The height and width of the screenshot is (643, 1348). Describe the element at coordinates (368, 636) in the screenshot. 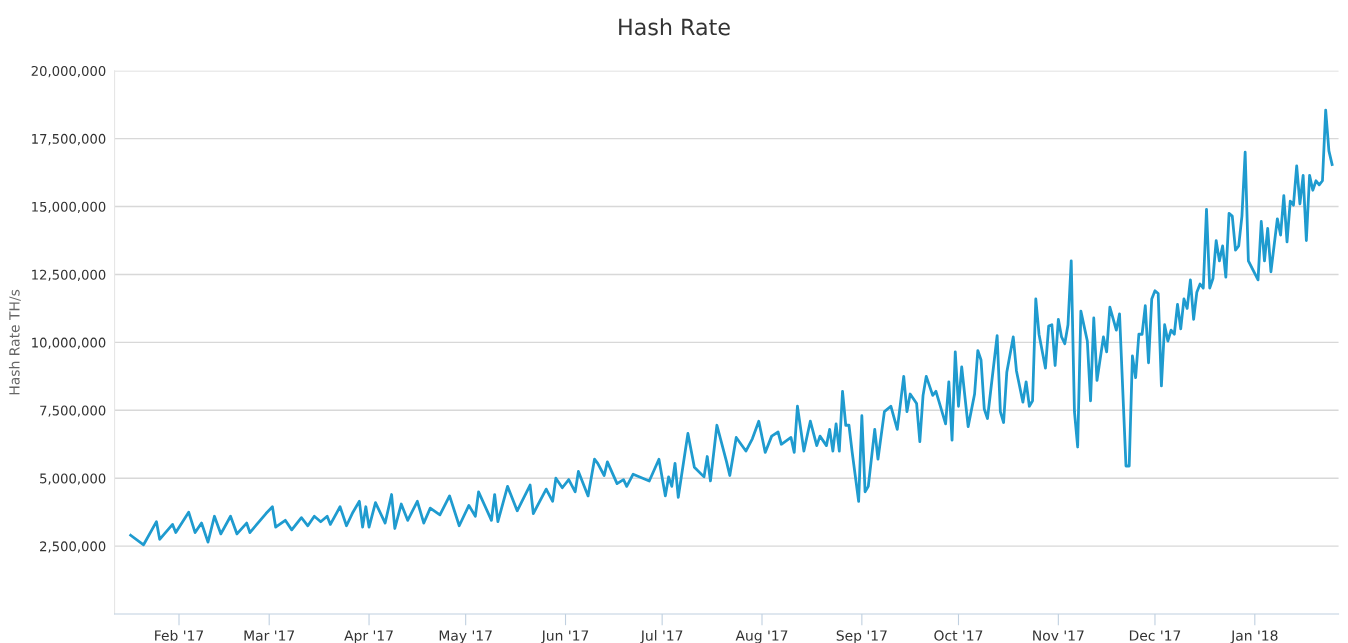

I see `x-tick-label: Apr '17` at that location.